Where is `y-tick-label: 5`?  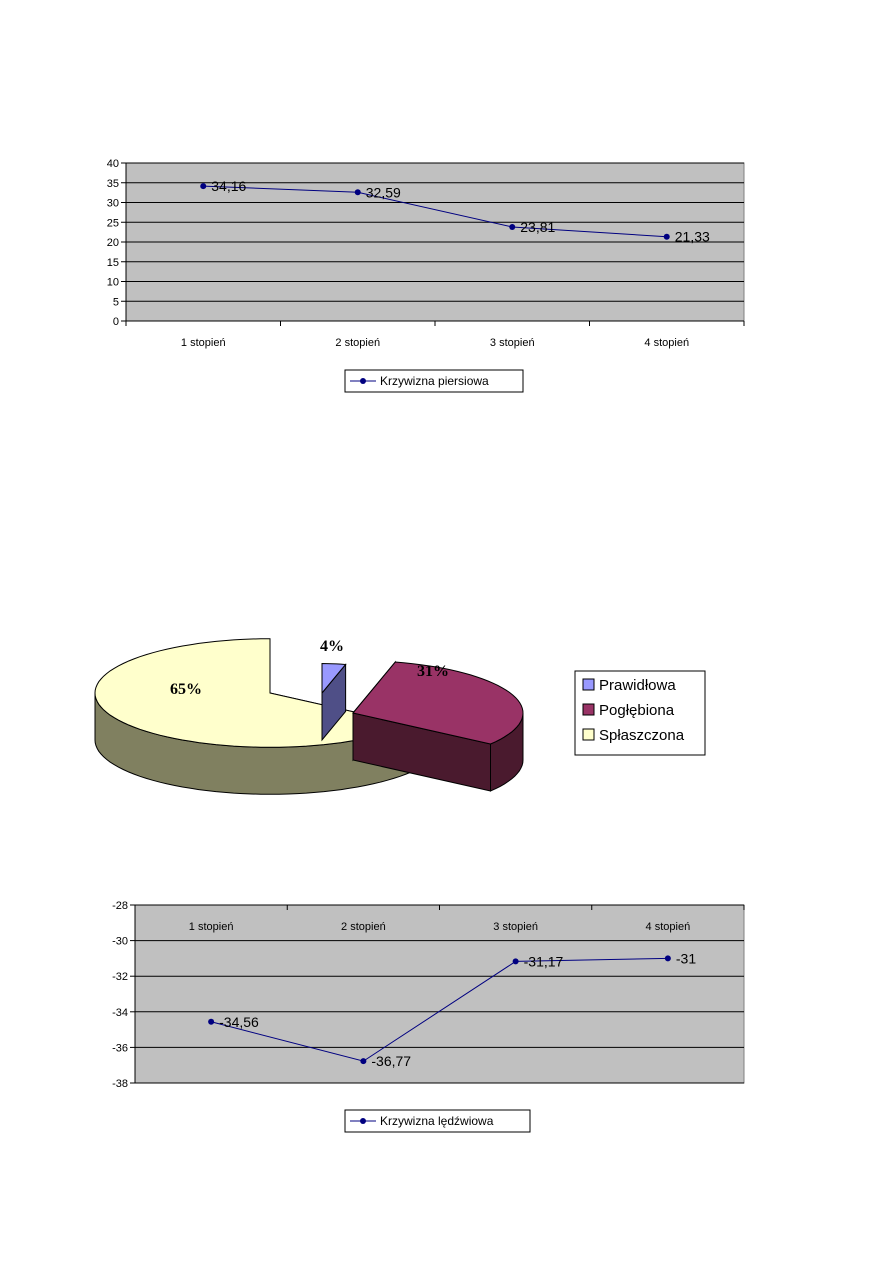 y-tick-label: 5 is located at coordinates (116, 302).